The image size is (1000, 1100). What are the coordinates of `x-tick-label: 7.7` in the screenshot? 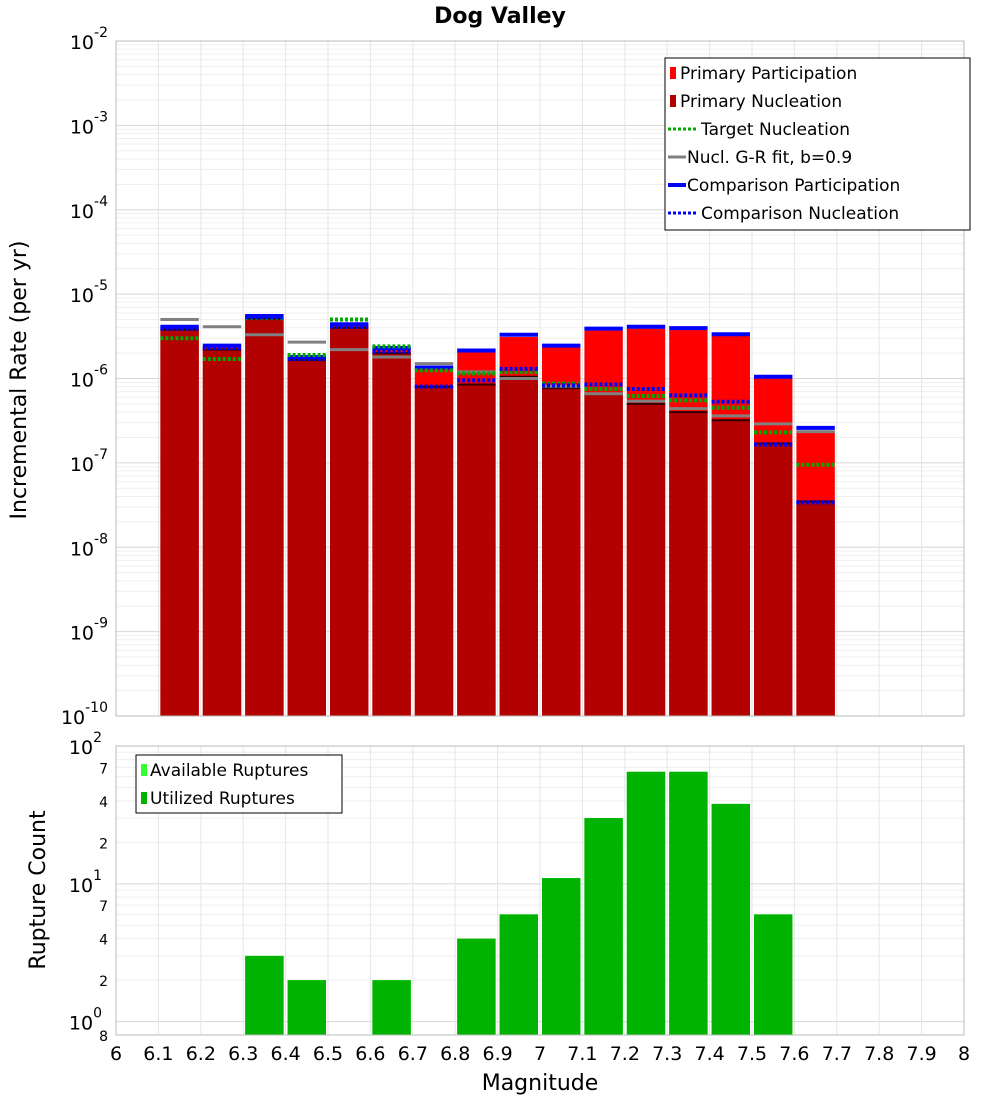 It's located at (837, 1054).